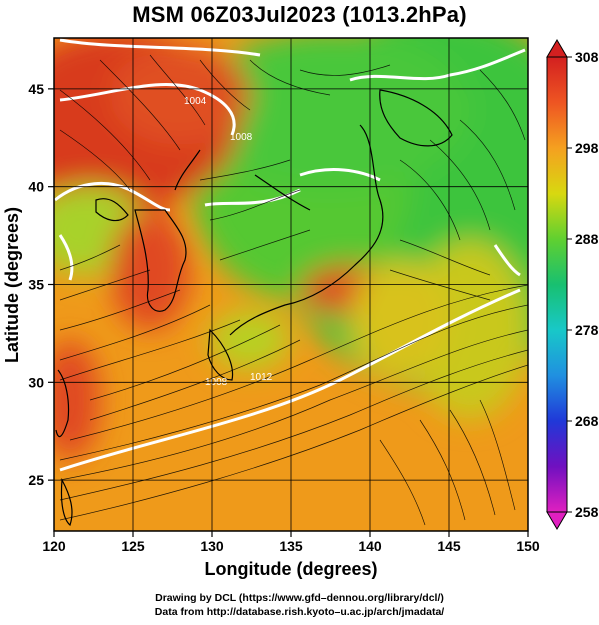 The width and height of the screenshot is (599, 625). I want to click on x-tick-label: 145, so click(449, 546).